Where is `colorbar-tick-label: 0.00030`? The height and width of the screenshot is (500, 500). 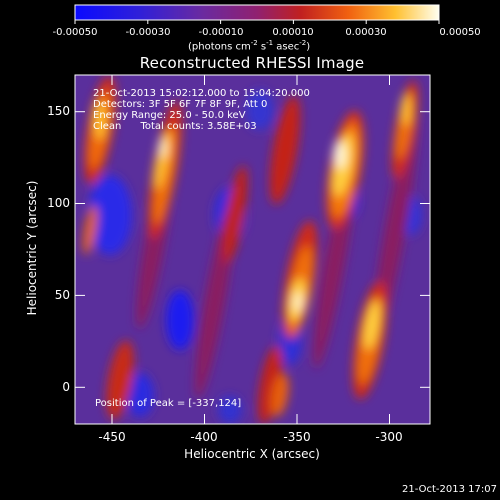
colorbar-tick-label: 0.00030 is located at coordinates (366, 32).